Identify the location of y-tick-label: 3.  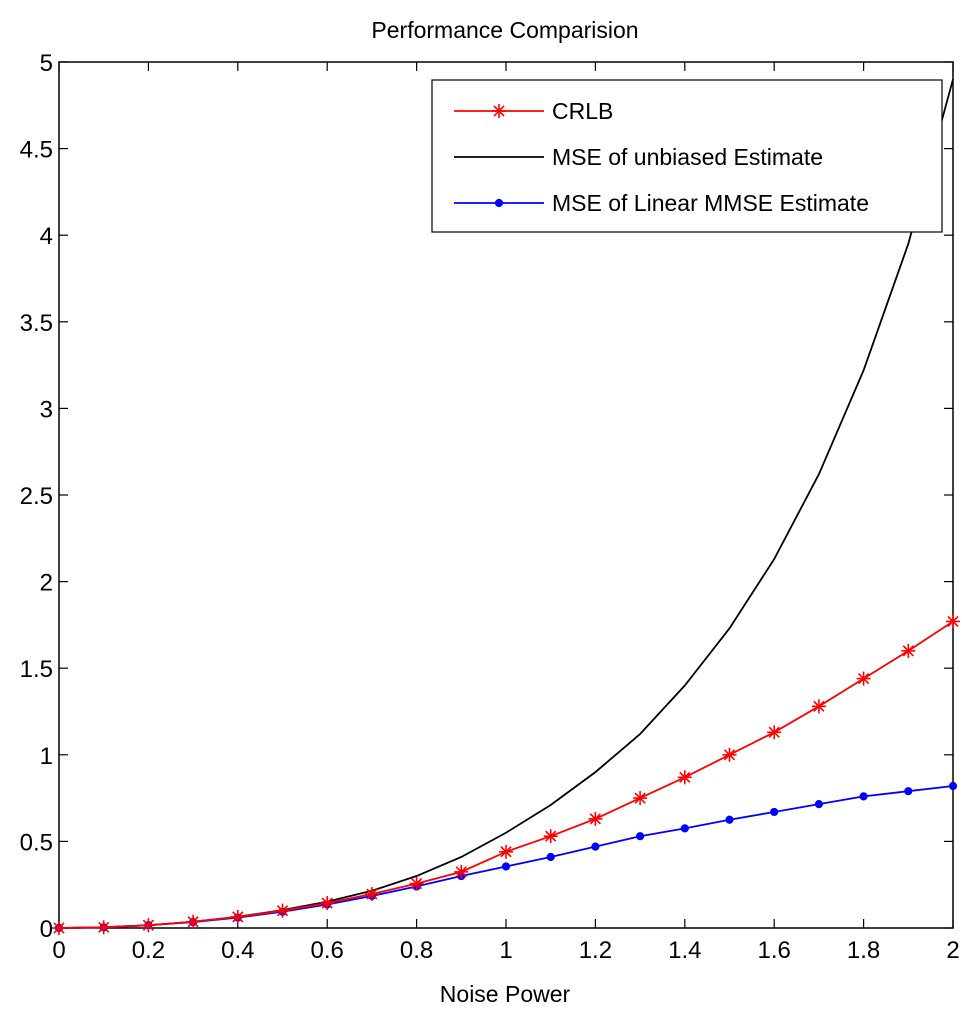
(46, 409).